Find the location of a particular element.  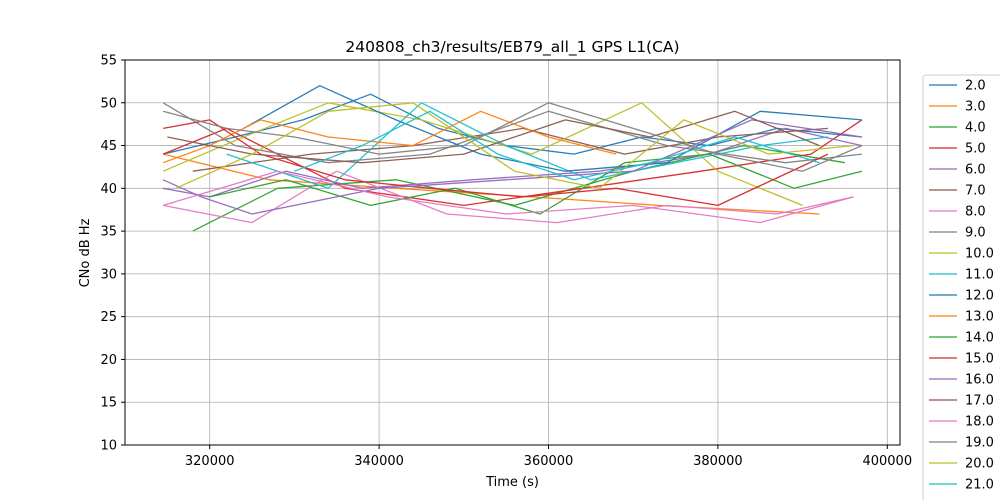

series-line-17.0 is located at coordinates (493, 137).